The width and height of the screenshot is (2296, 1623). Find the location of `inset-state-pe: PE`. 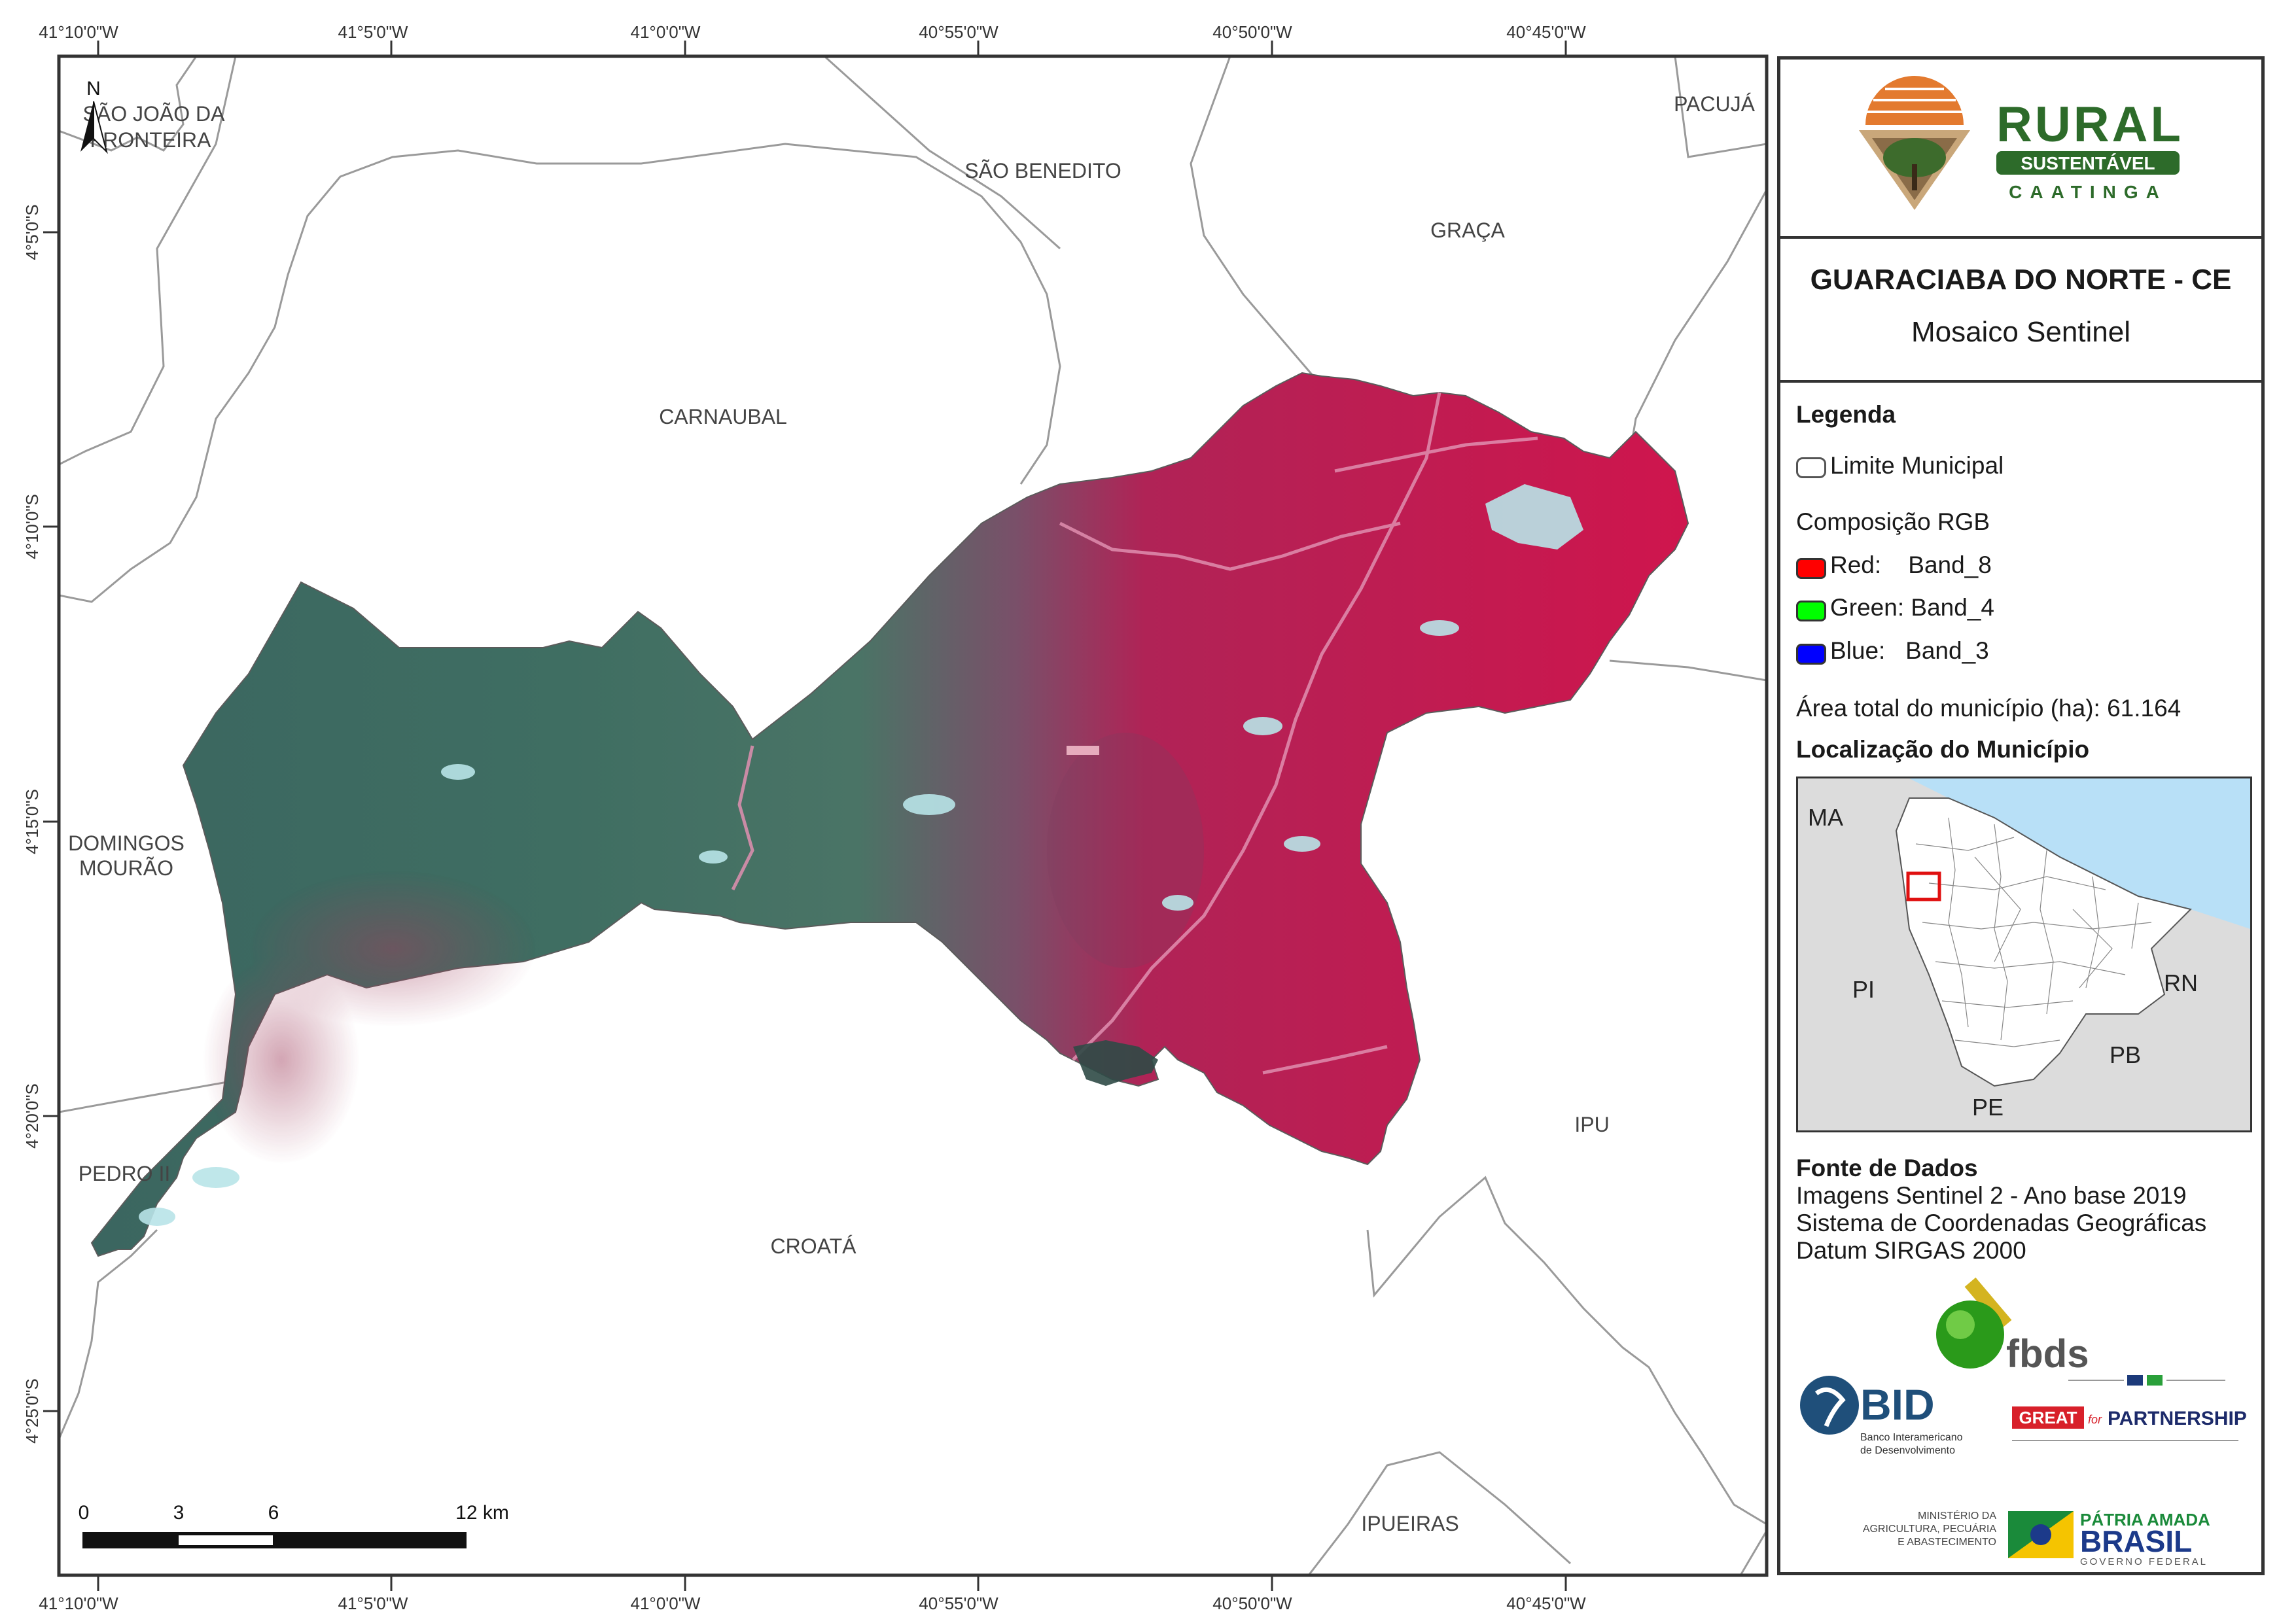

inset-state-pe: PE is located at coordinates (1988, 1107).